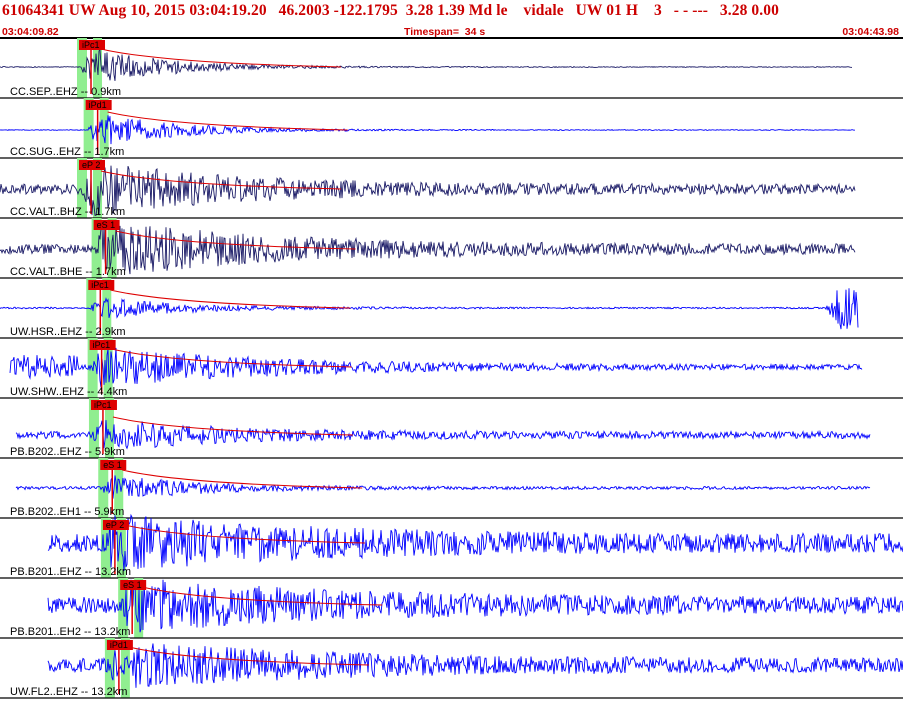 This screenshot has height=705, width=903. I want to click on channel-panel: iPc1 PB.B202..EHZ -- 5.9km, so click(451, 428).